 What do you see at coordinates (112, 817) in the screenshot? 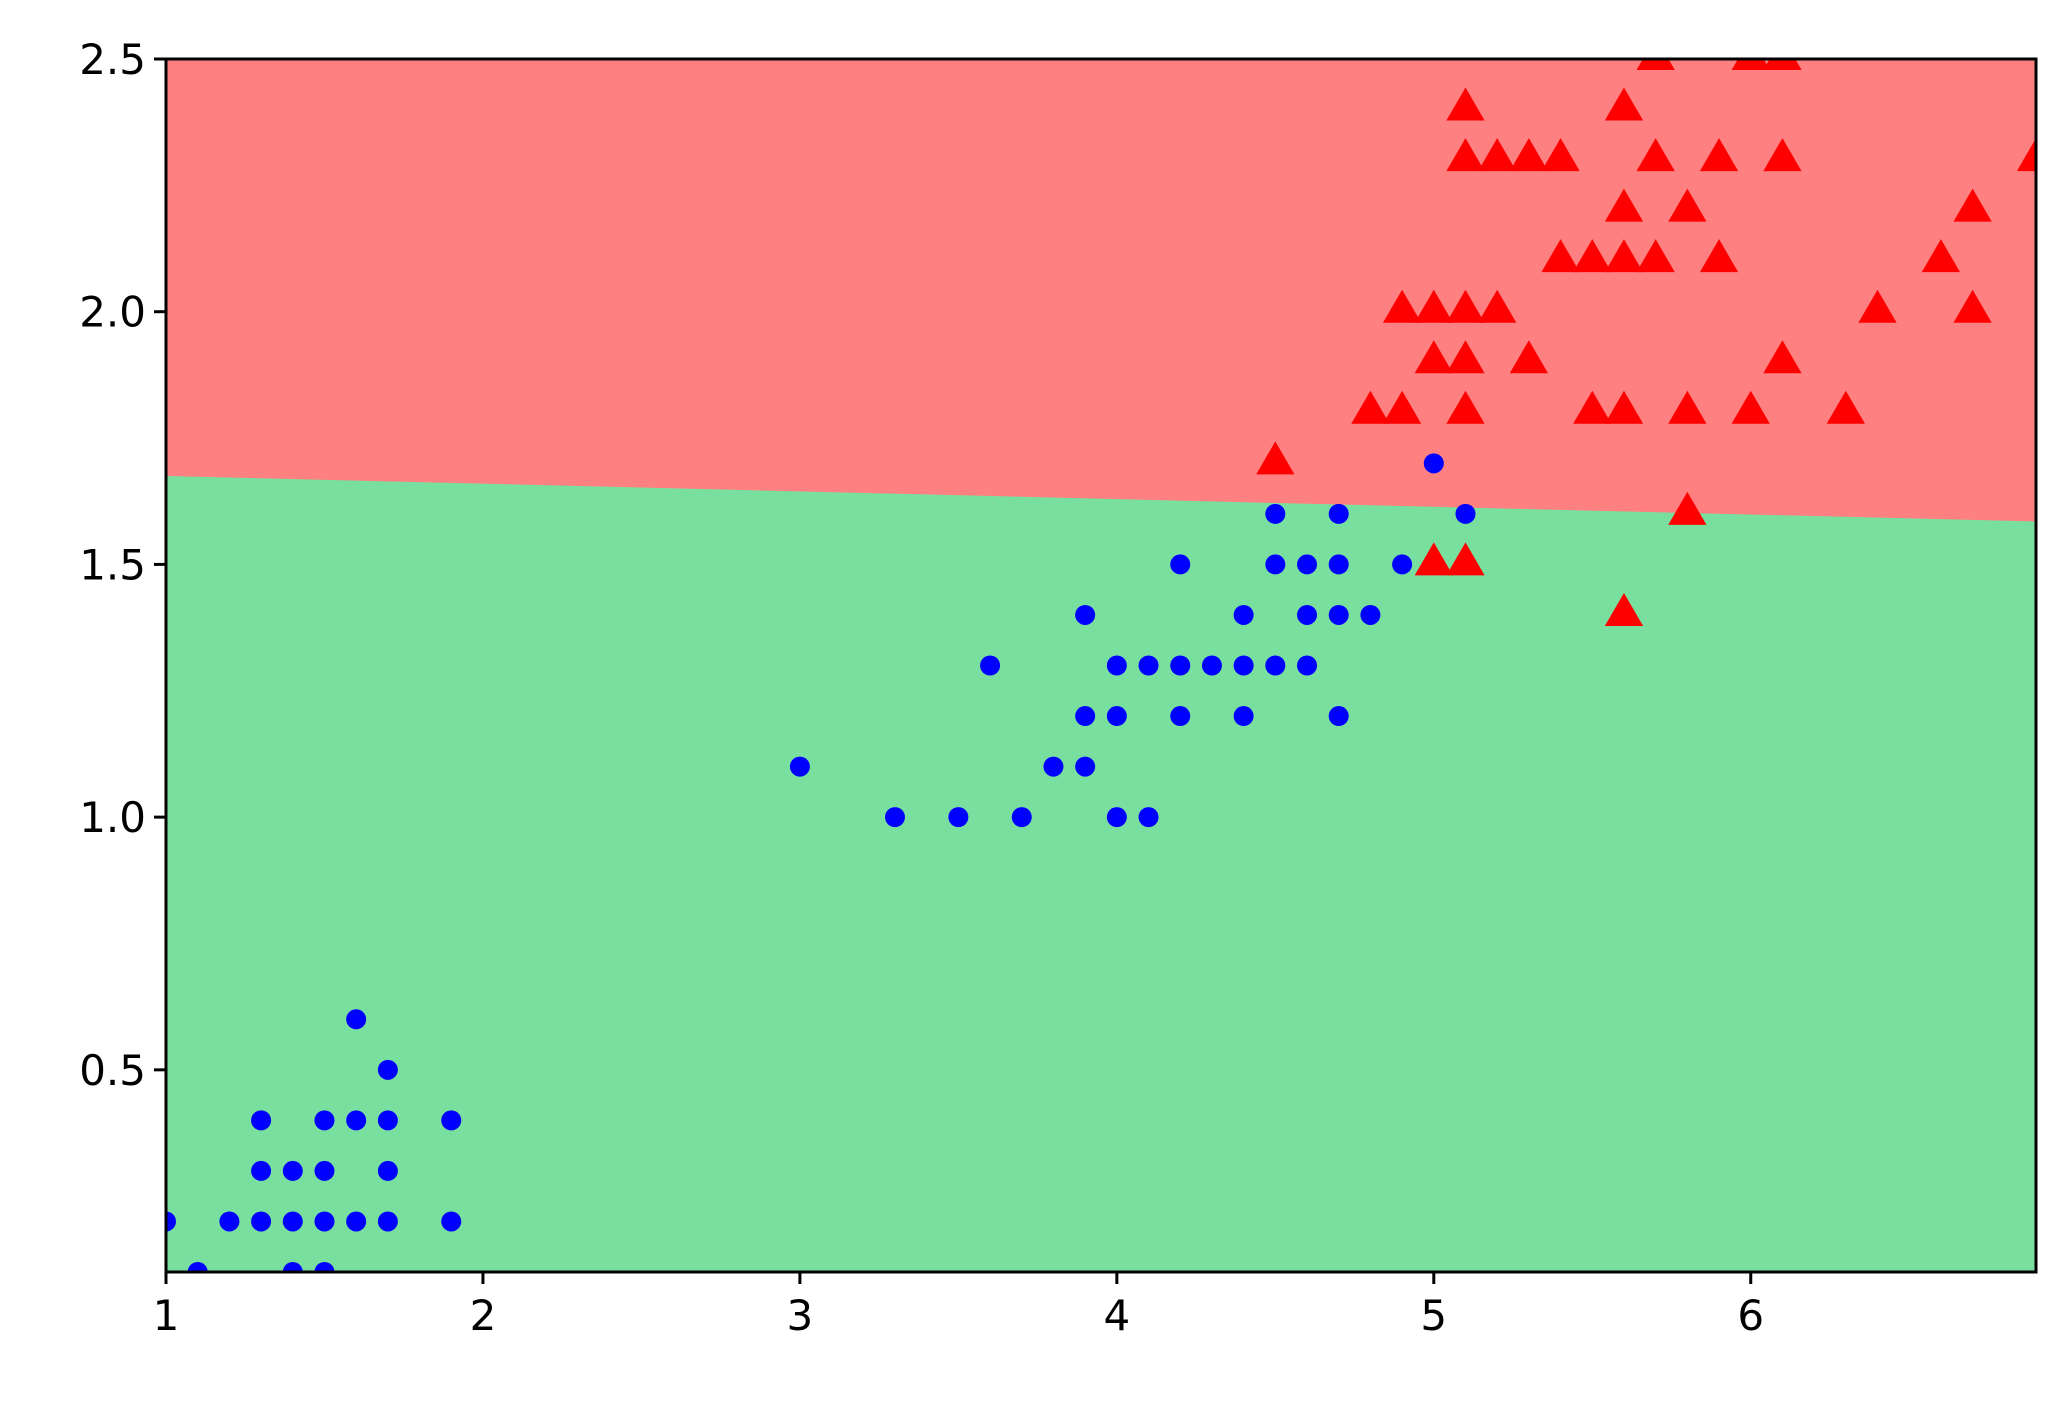
I see `y-tick-label: 1.0` at bounding box center [112, 817].